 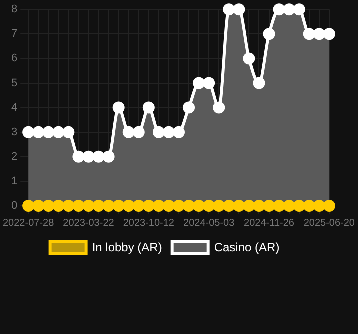 What do you see at coordinates (14, 10) in the screenshot?
I see `y-tick-label: 8` at bounding box center [14, 10].